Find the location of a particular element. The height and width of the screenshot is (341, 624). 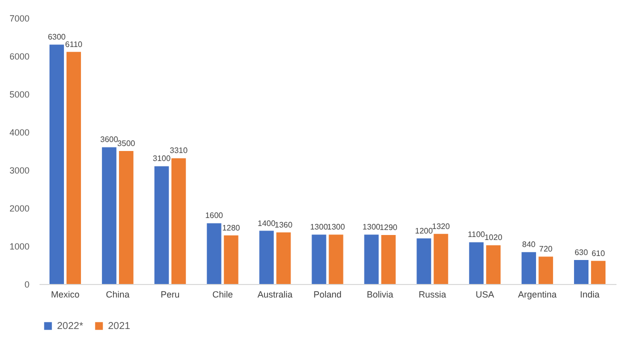

data-label: 3100 is located at coordinates (162, 159).